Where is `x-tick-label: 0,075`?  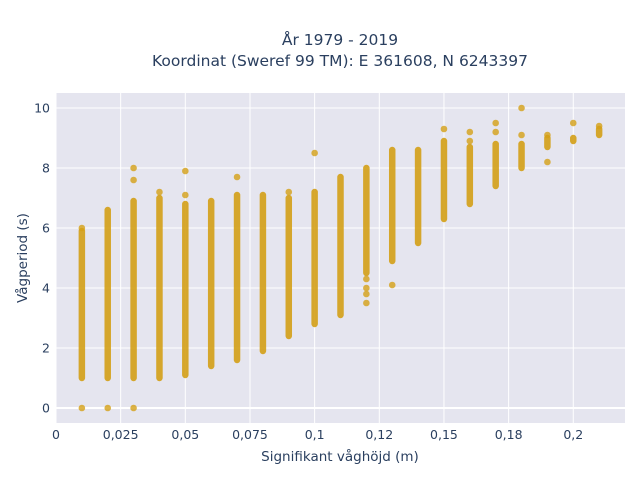 x-tick-label: 0,075 is located at coordinates (250, 434).